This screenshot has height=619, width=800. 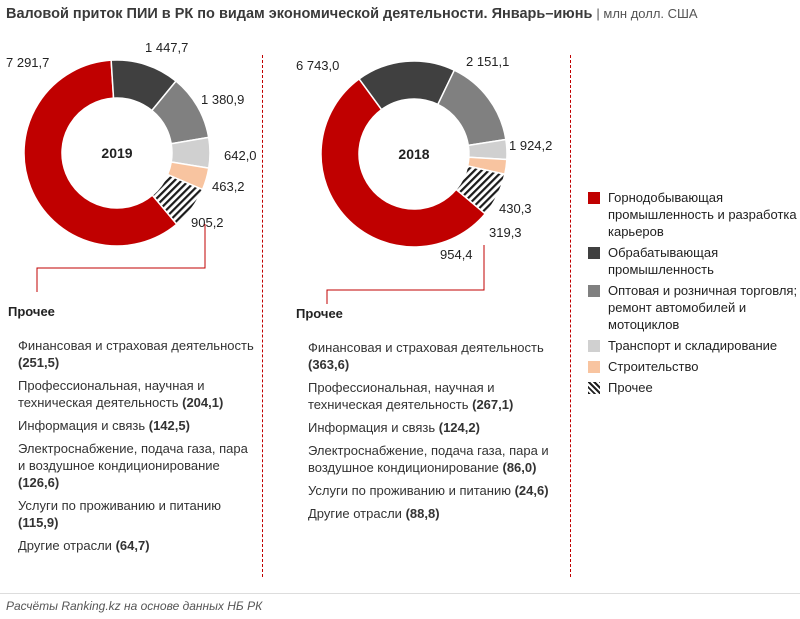 What do you see at coordinates (317, 65) in the screenshot?
I see `data-label-mining-2018: 6 743,0` at bounding box center [317, 65].